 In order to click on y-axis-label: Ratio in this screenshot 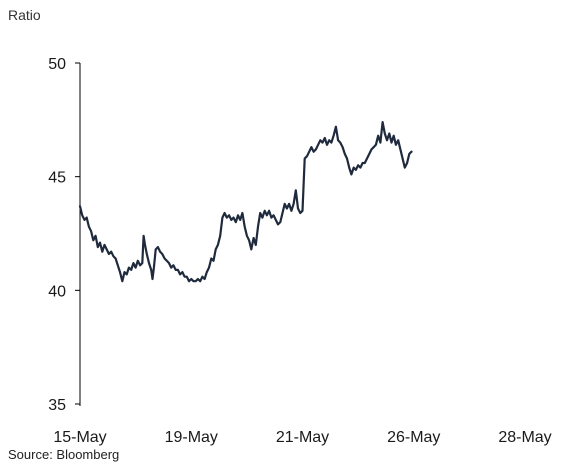, I will do `click(24, 15)`.